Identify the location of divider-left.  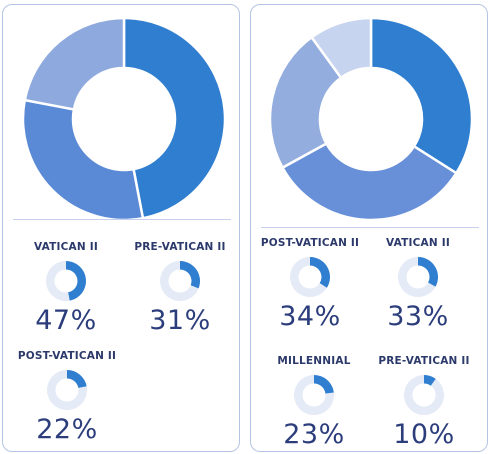
(122, 219).